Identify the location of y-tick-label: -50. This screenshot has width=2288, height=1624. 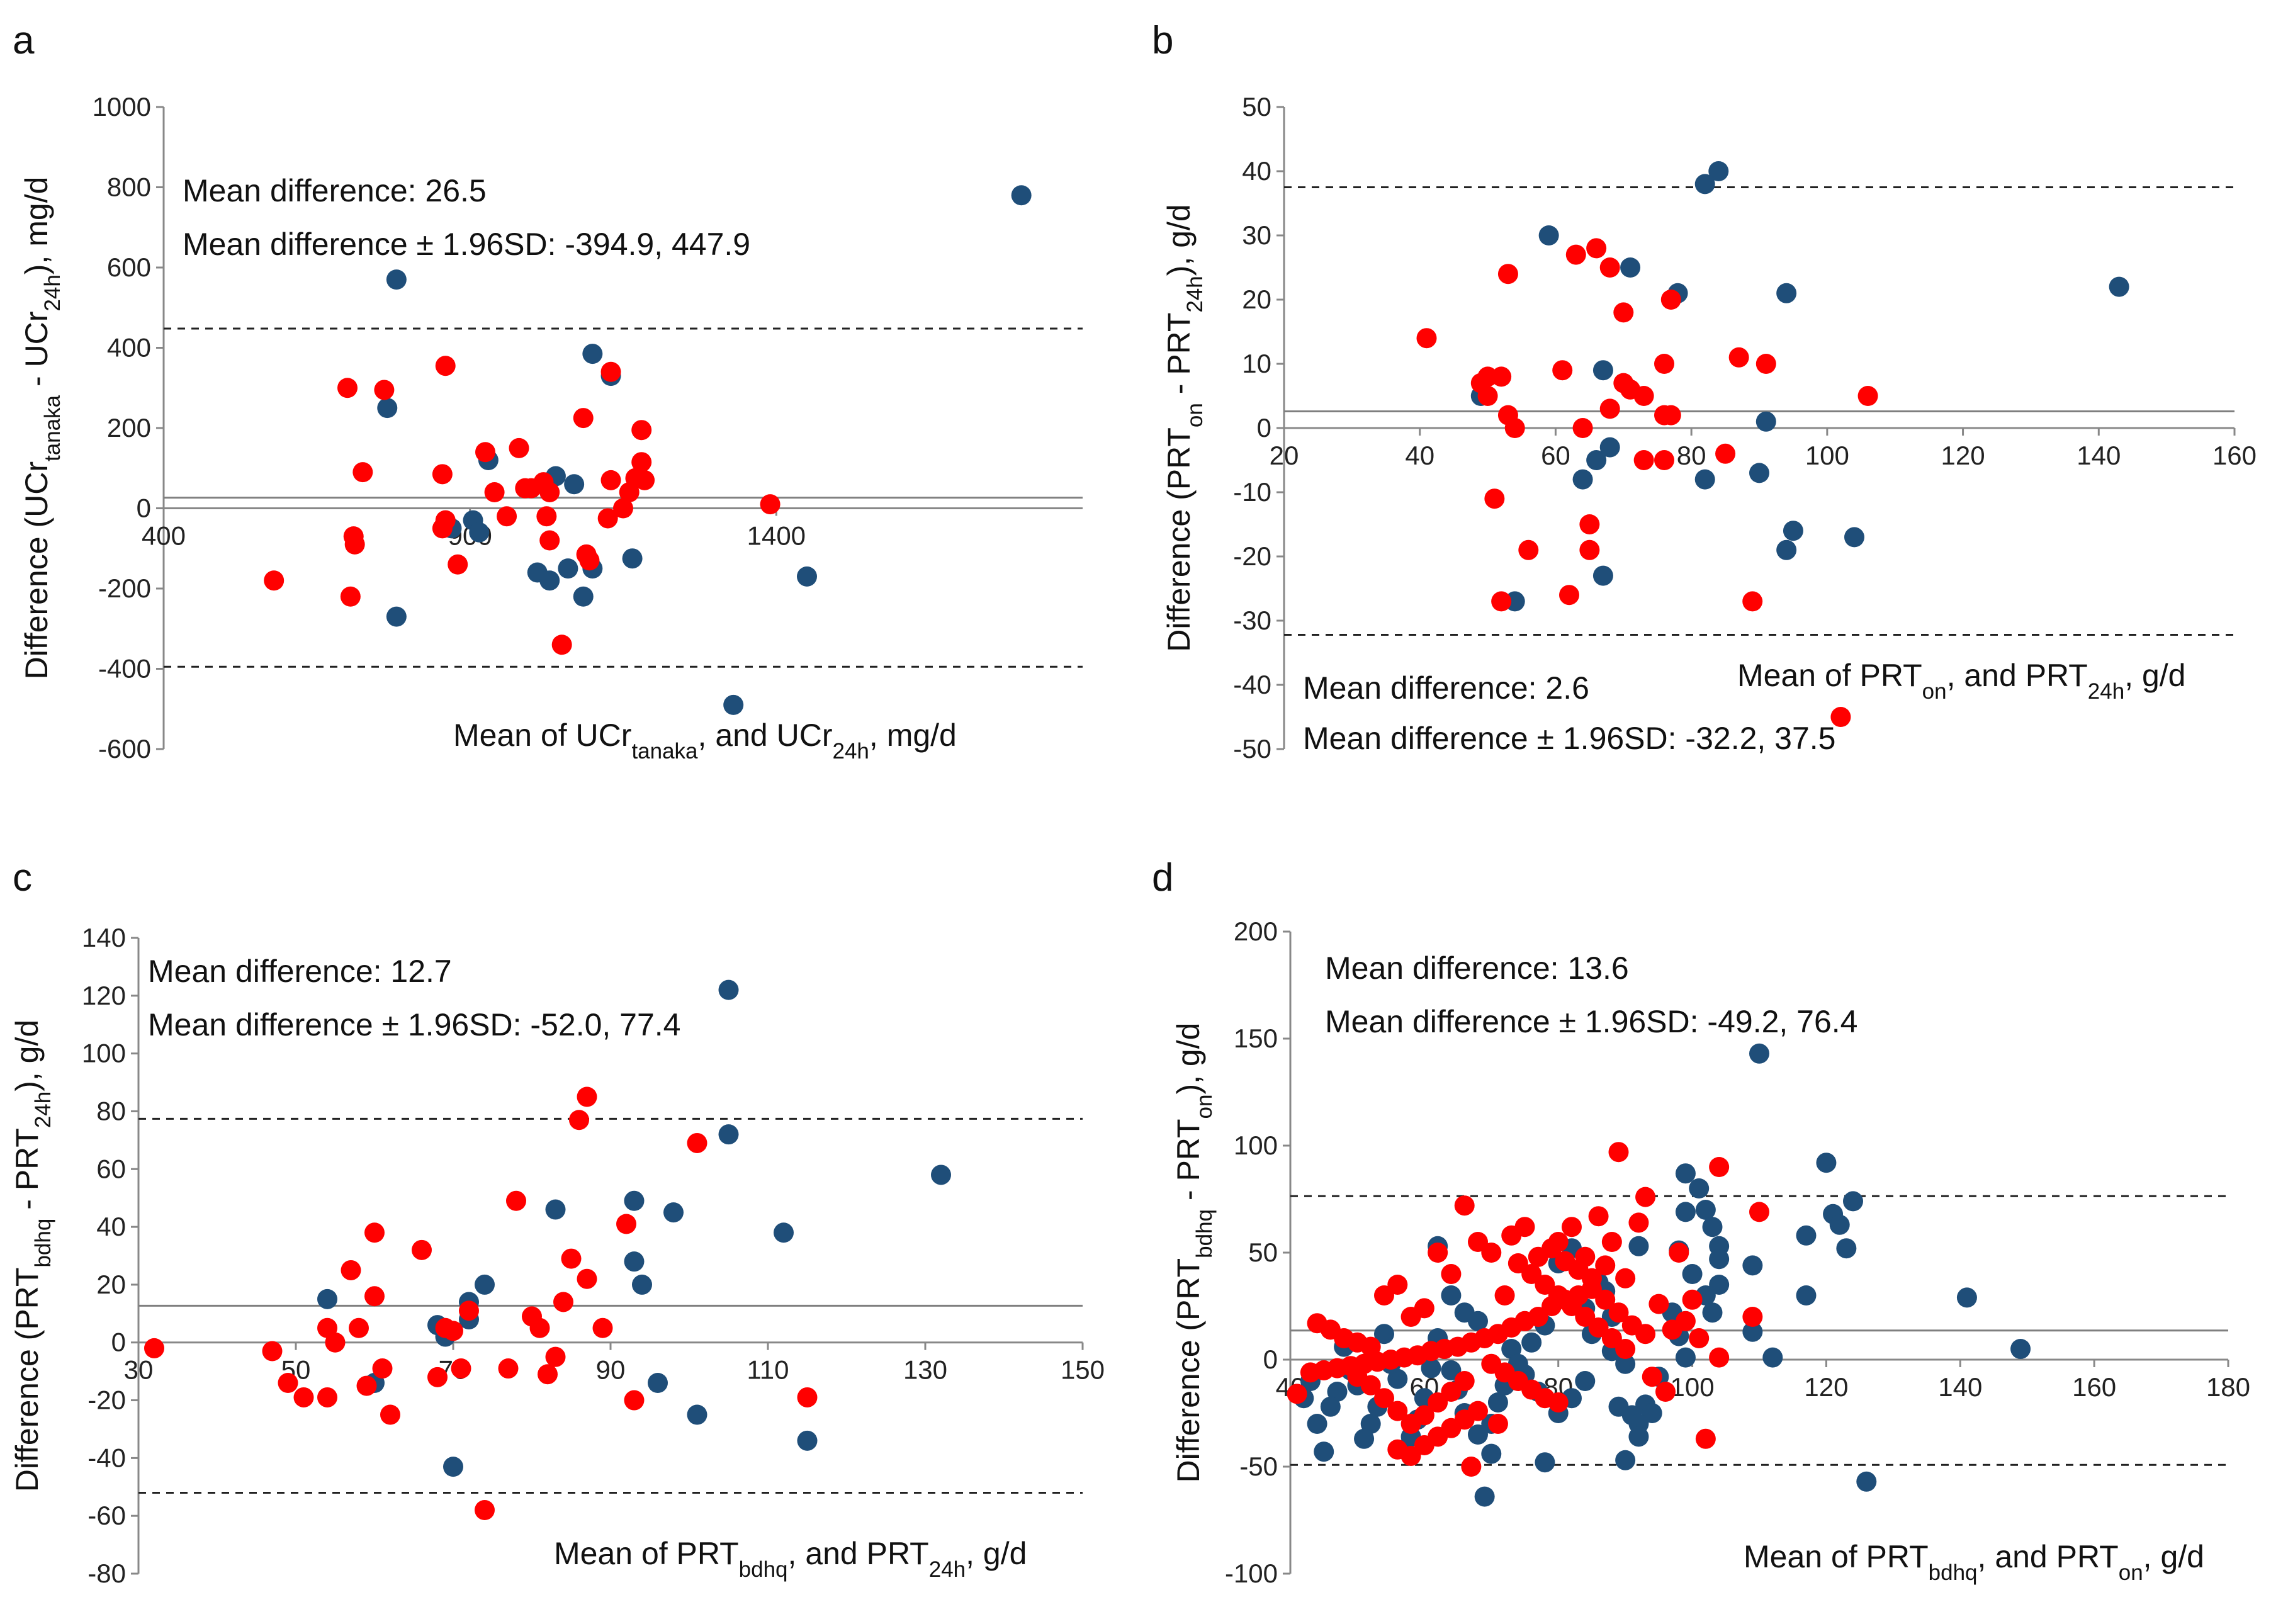
(1258, 1466).